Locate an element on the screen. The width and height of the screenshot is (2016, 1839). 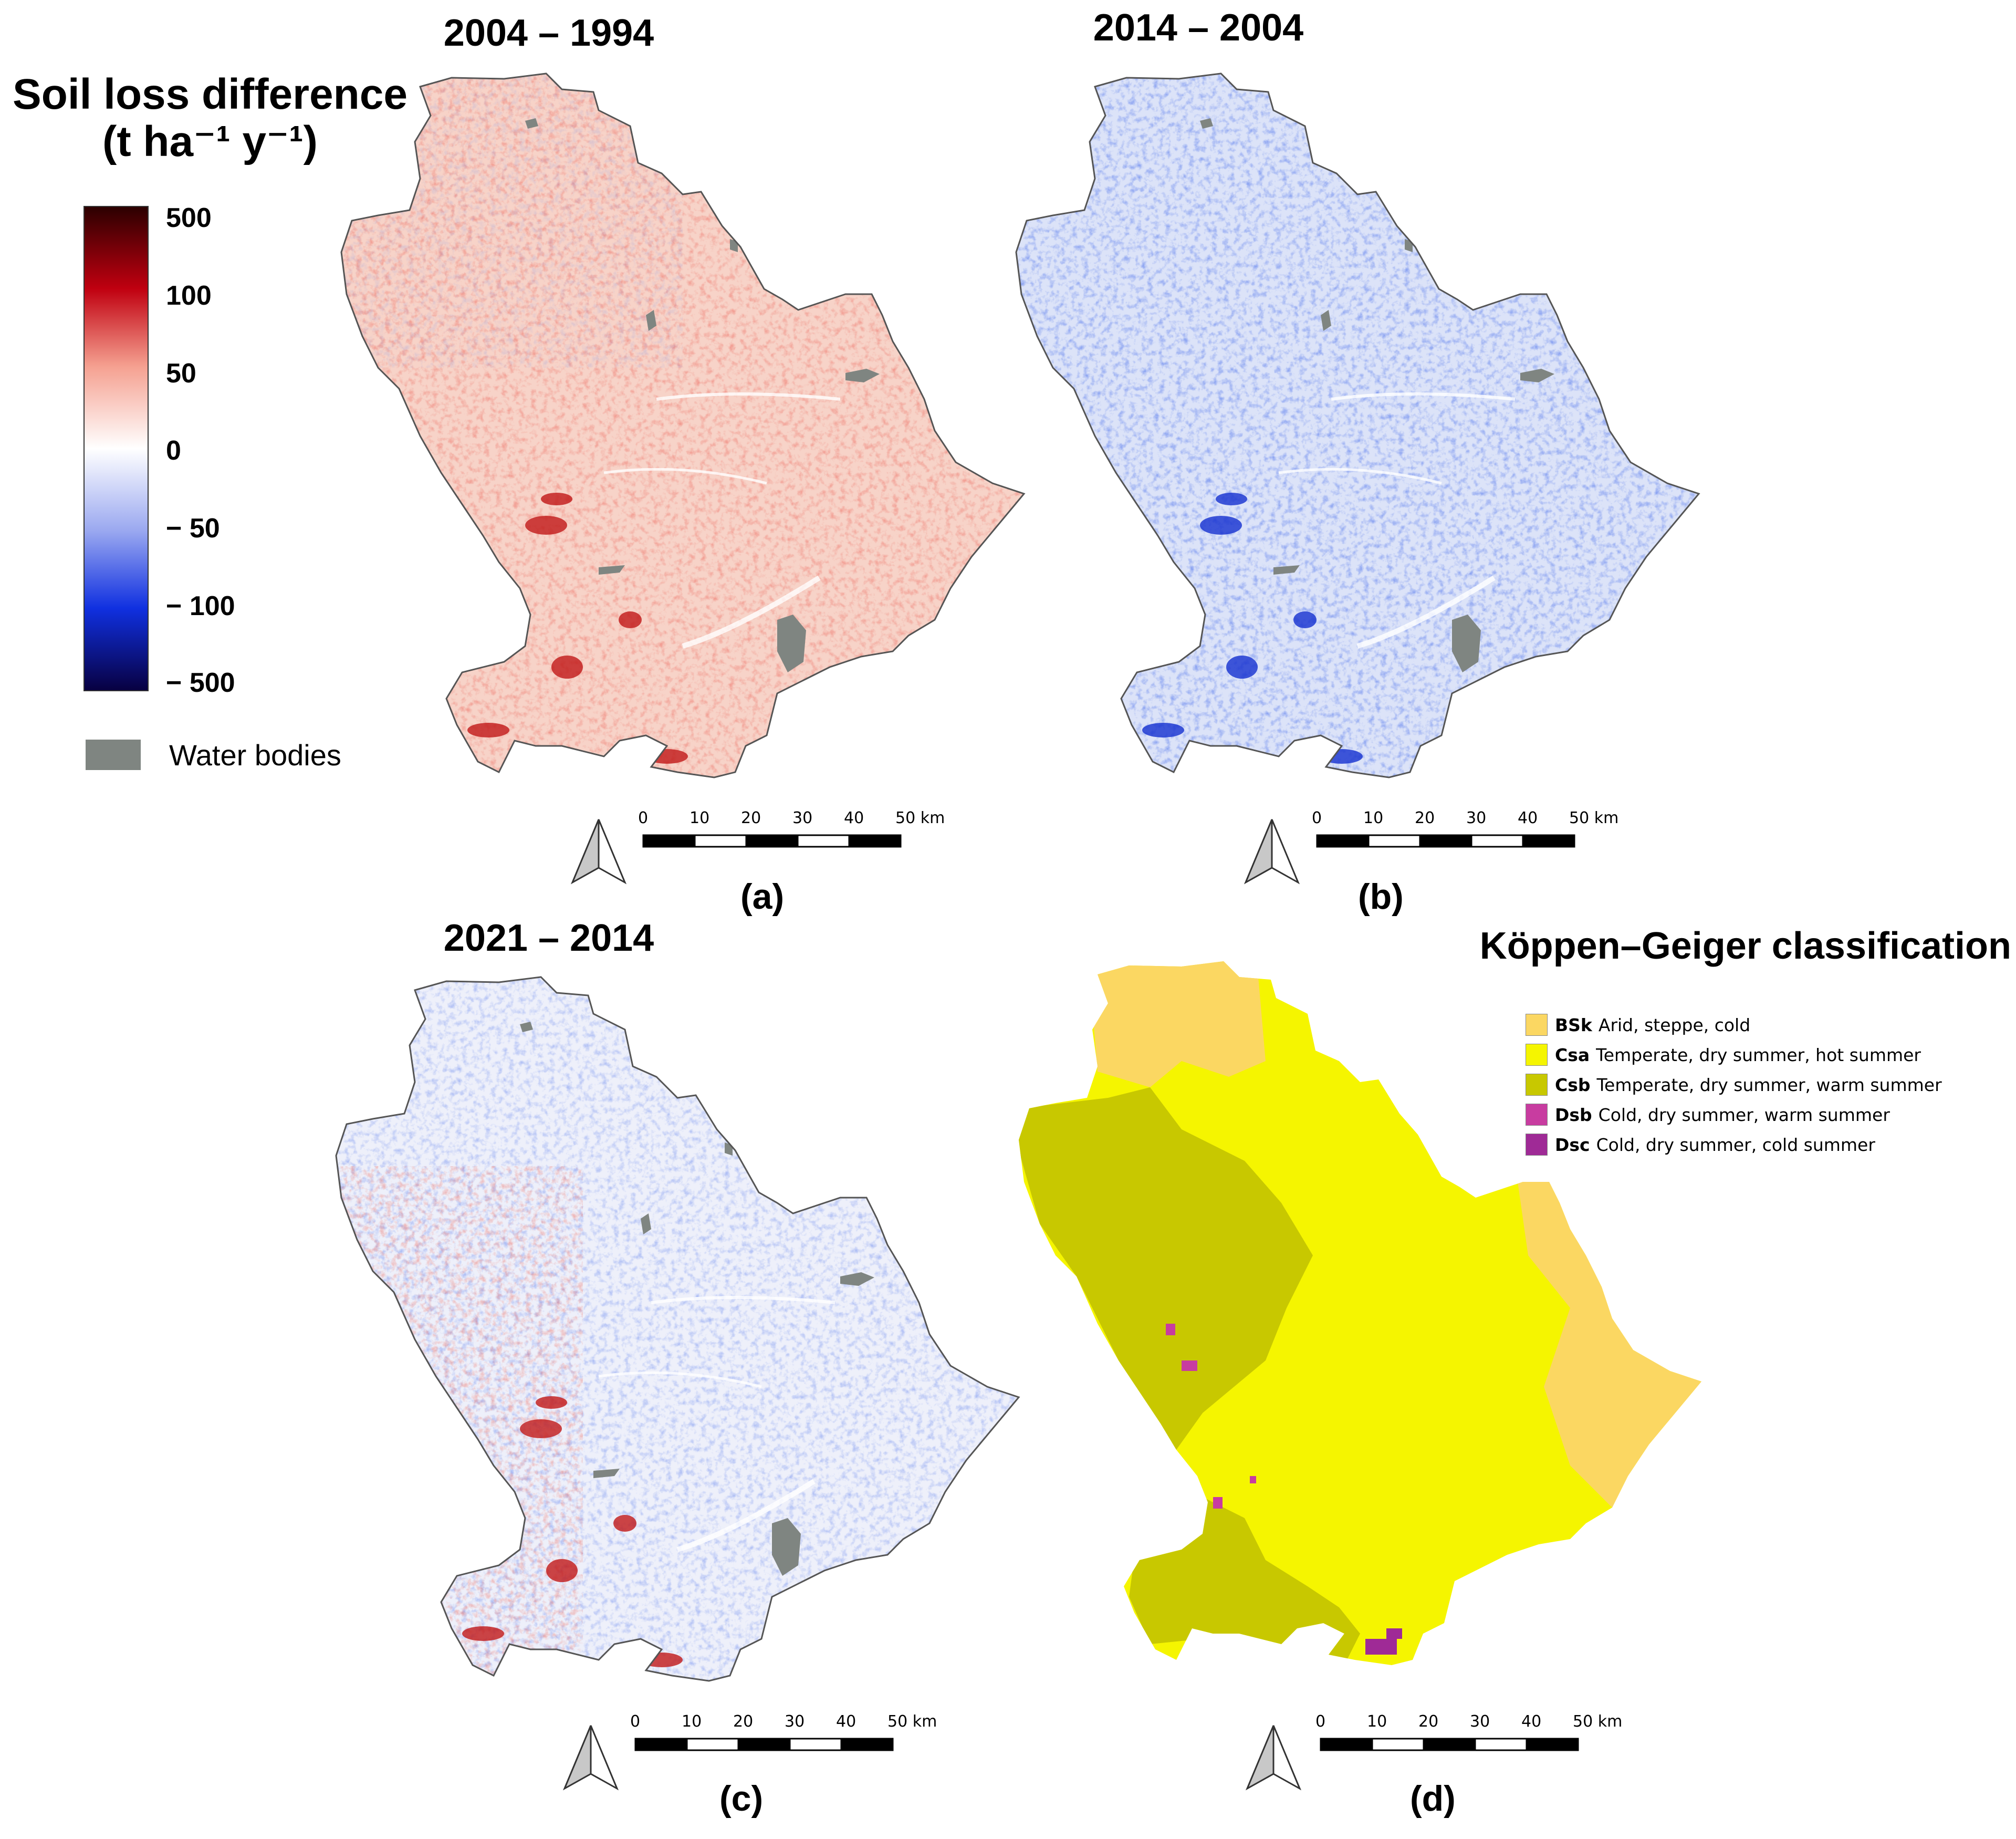
koppen-legend-item: BSk Arid, steppe, cold is located at coordinates (1638, 1025).